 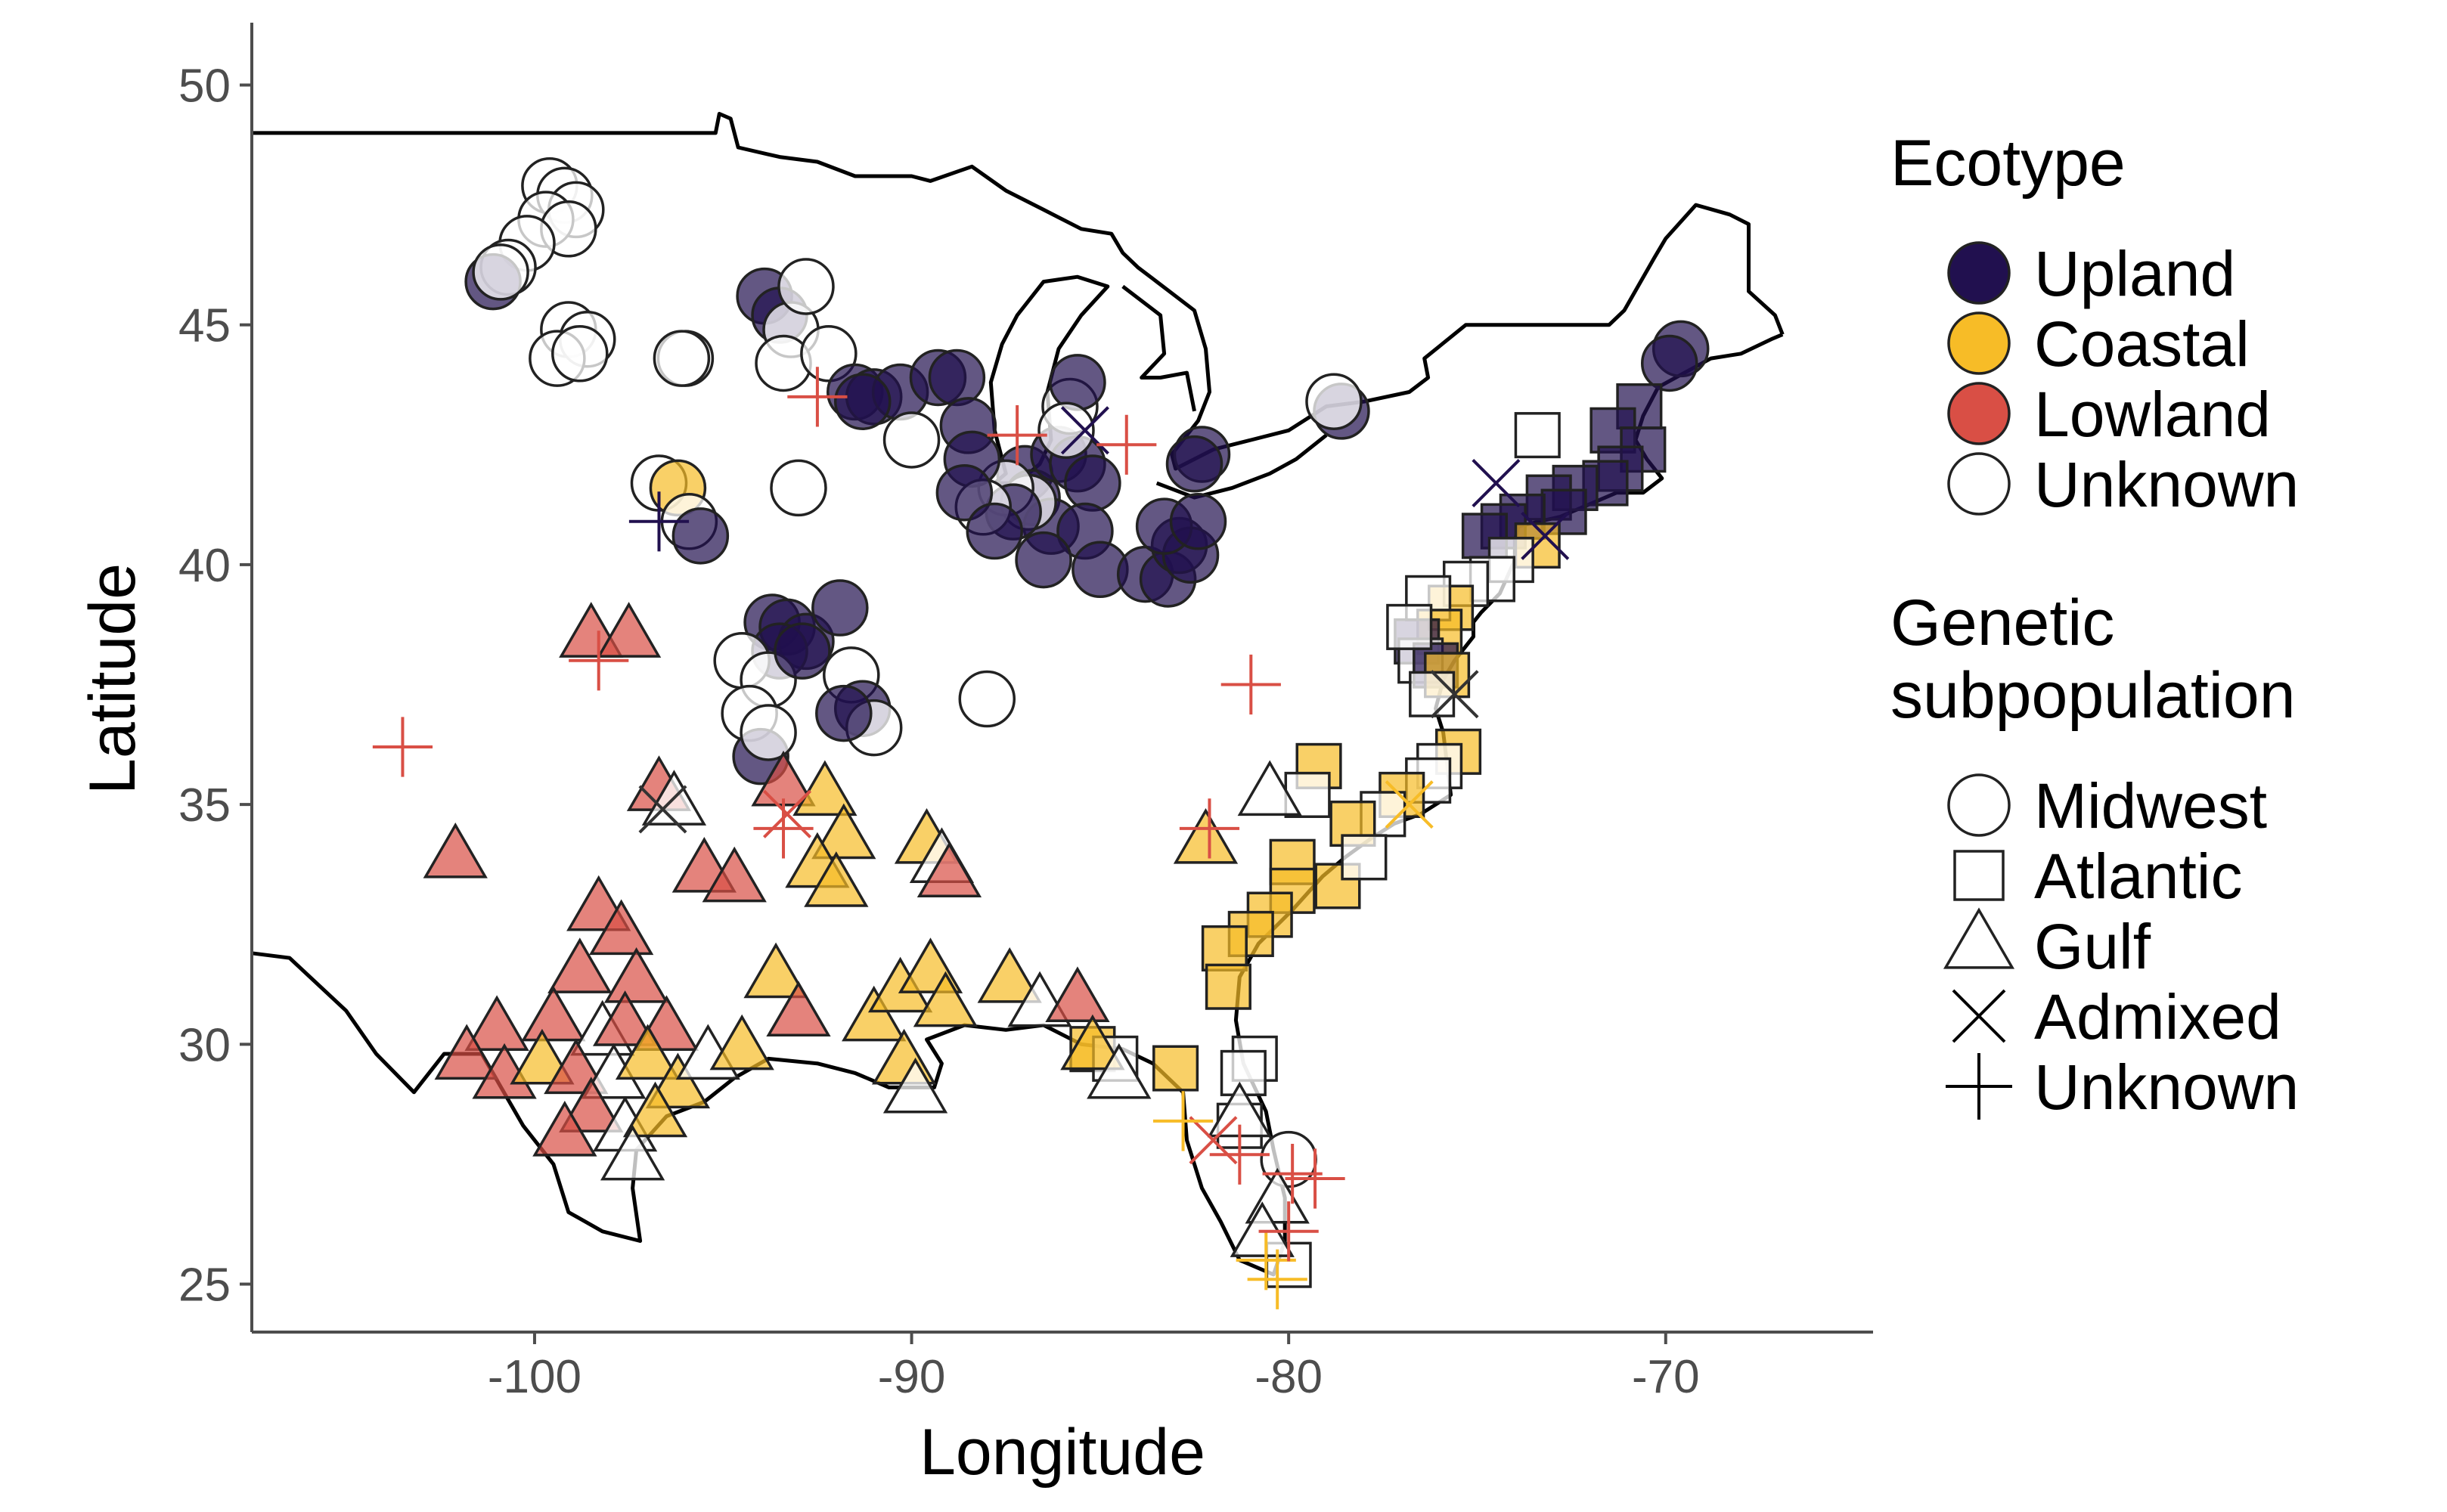 I want to click on legend-key-midwest, so click(x=1979, y=805).